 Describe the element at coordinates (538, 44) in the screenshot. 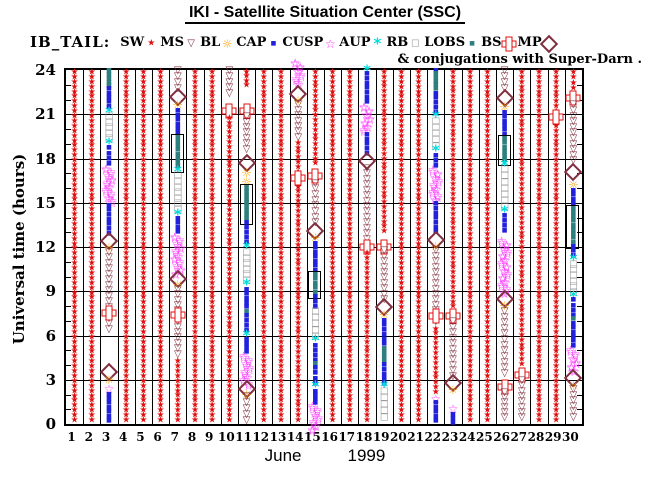

I see `legend-item-mp: MP` at that location.